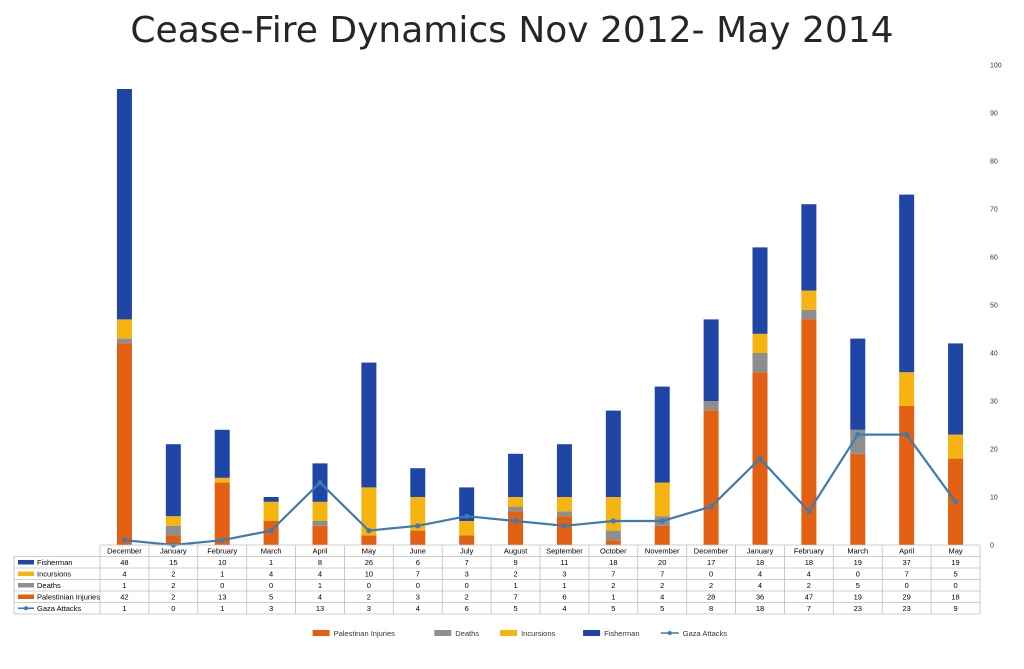 Image resolution: width=1024 pixels, height=669 pixels. Describe the element at coordinates (994, 498) in the screenshot. I see `y-tick-label: 10` at that location.